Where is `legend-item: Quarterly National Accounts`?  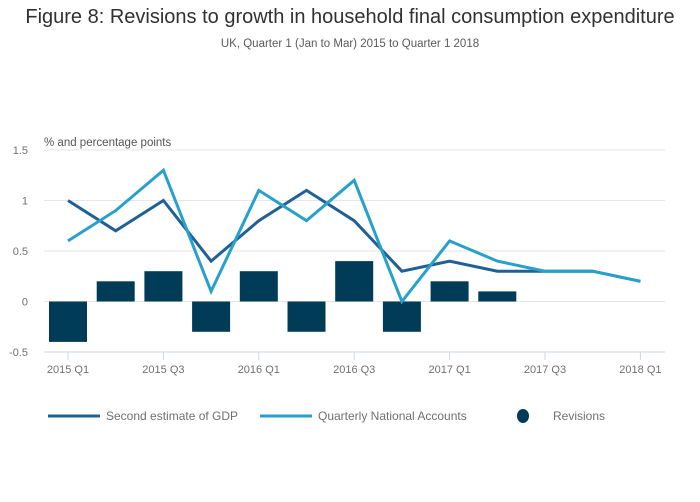 legend-item: Quarterly National Accounts is located at coordinates (363, 416).